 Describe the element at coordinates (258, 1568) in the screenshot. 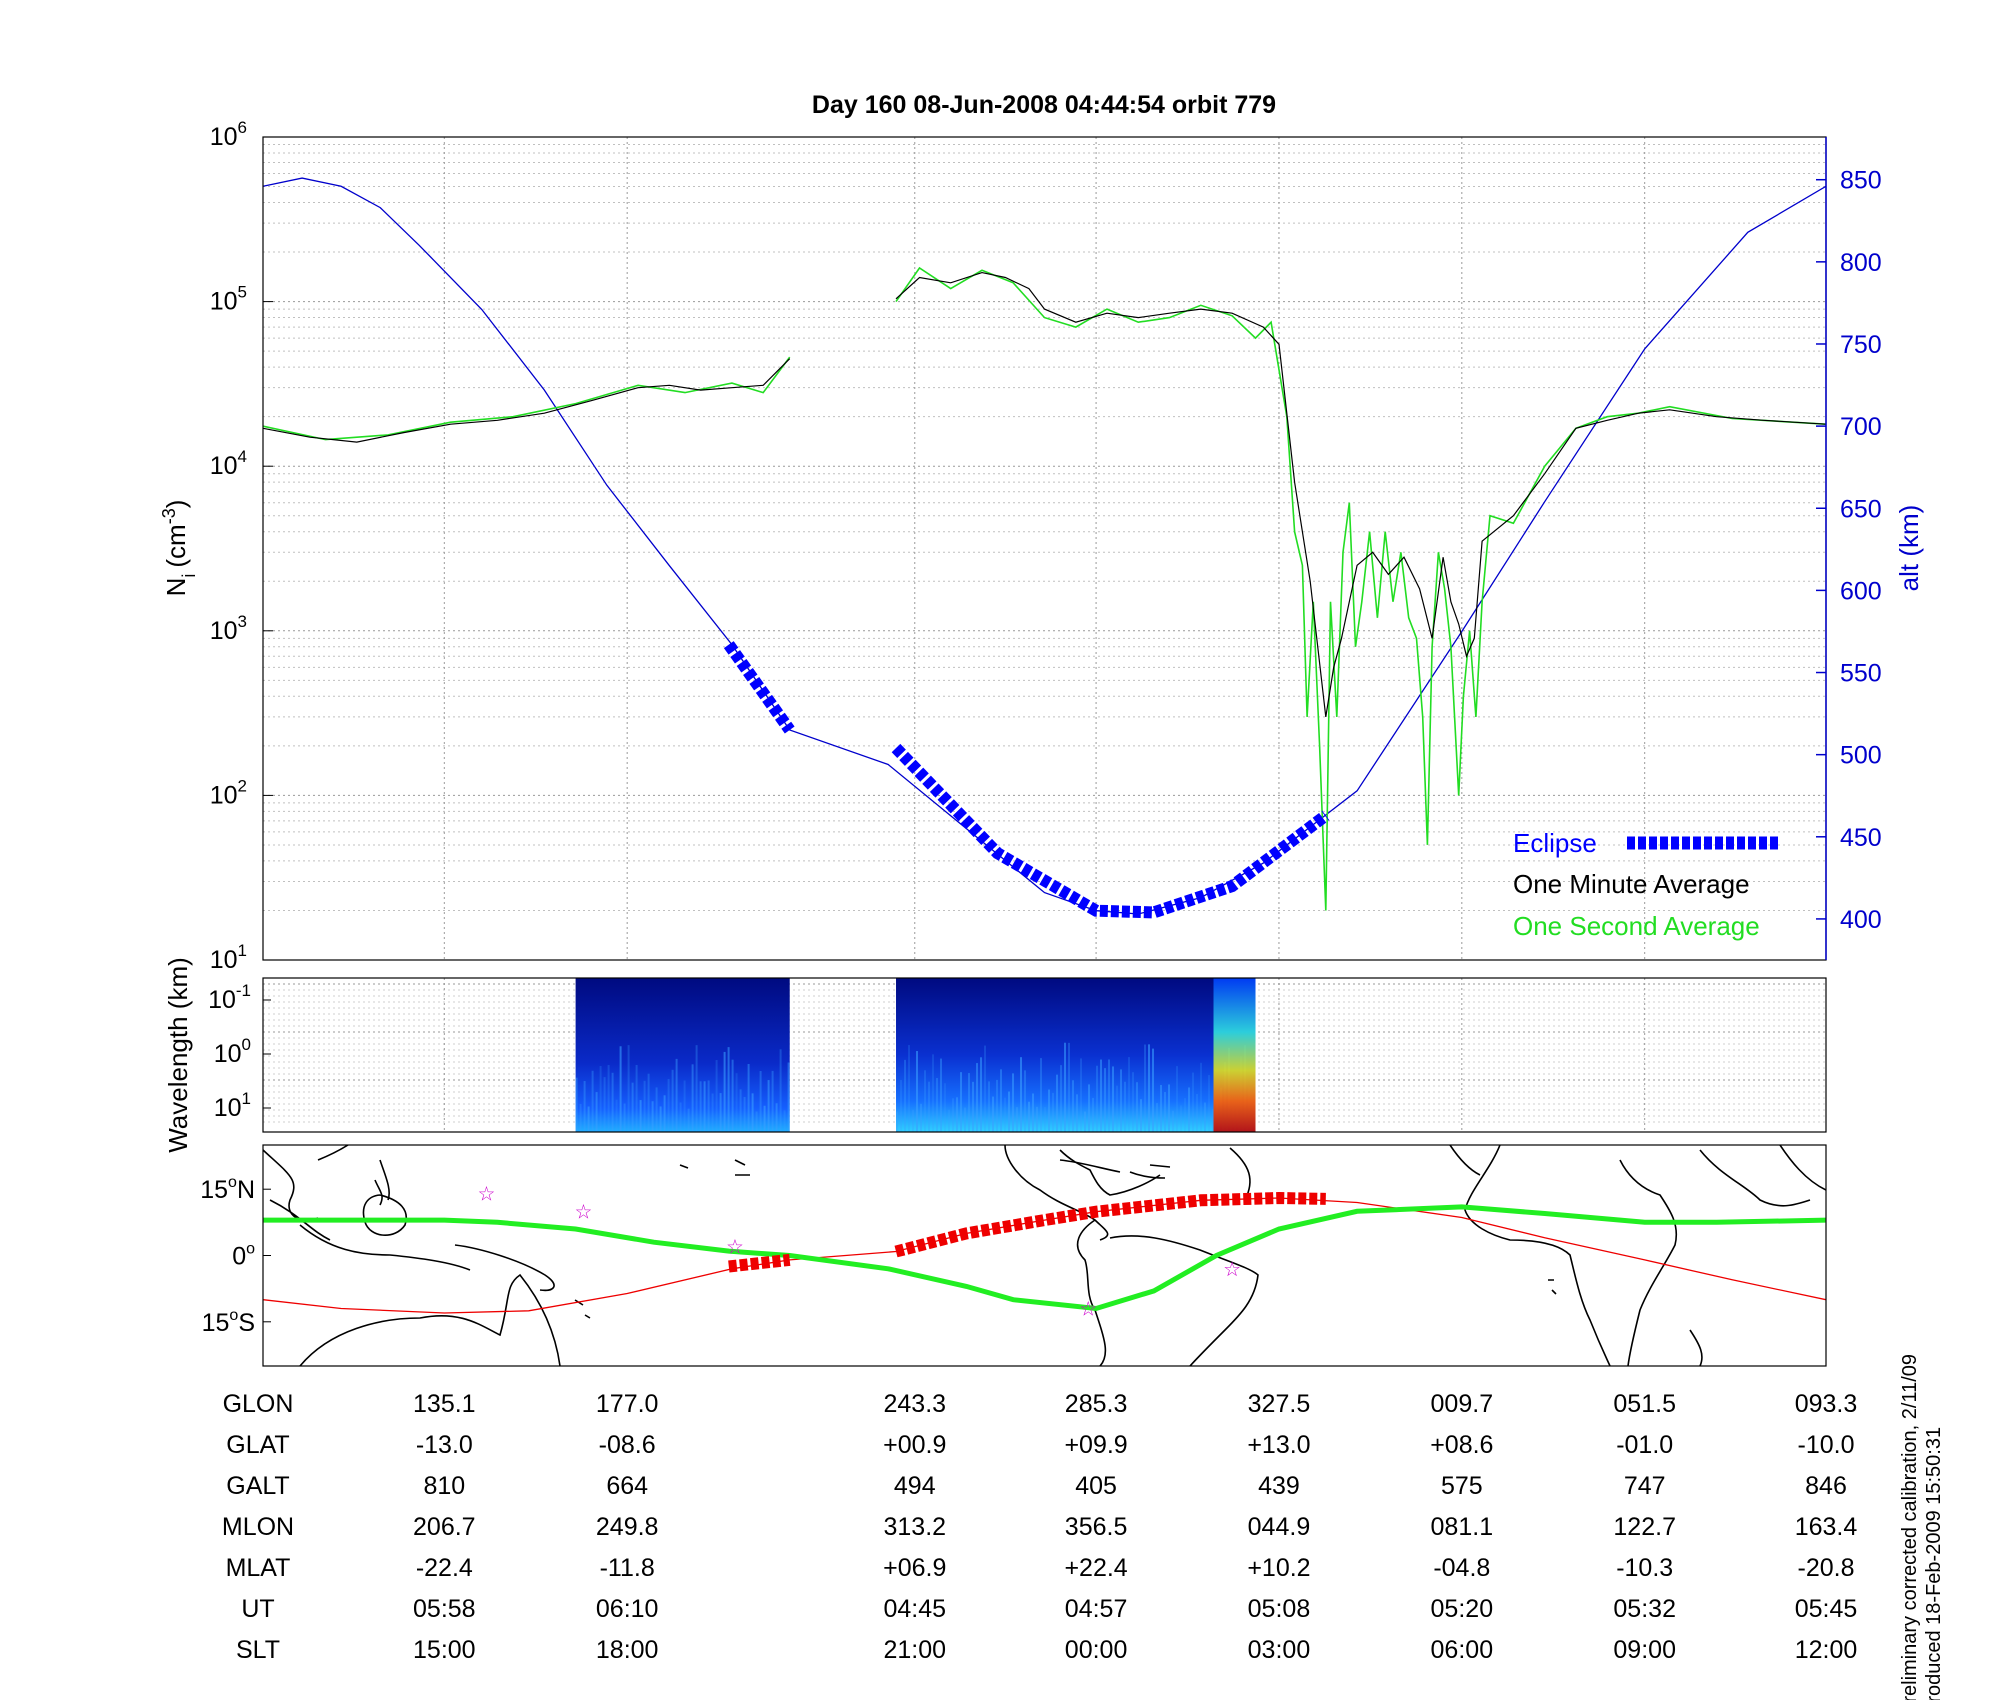

I see `table-row-label: MLAT` at that location.